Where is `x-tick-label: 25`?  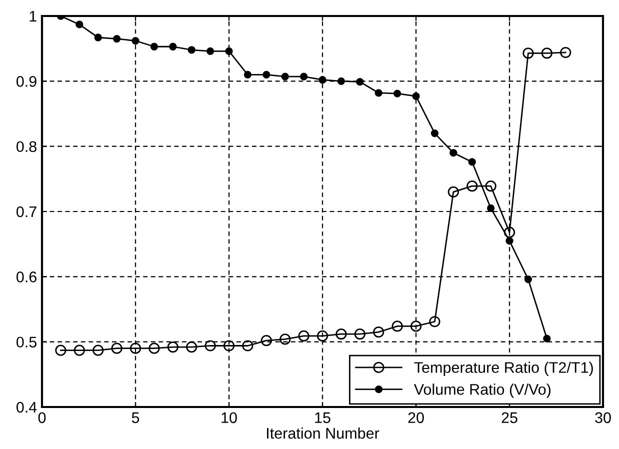
x-tick-label: 25 is located at coordinates (510, 418).